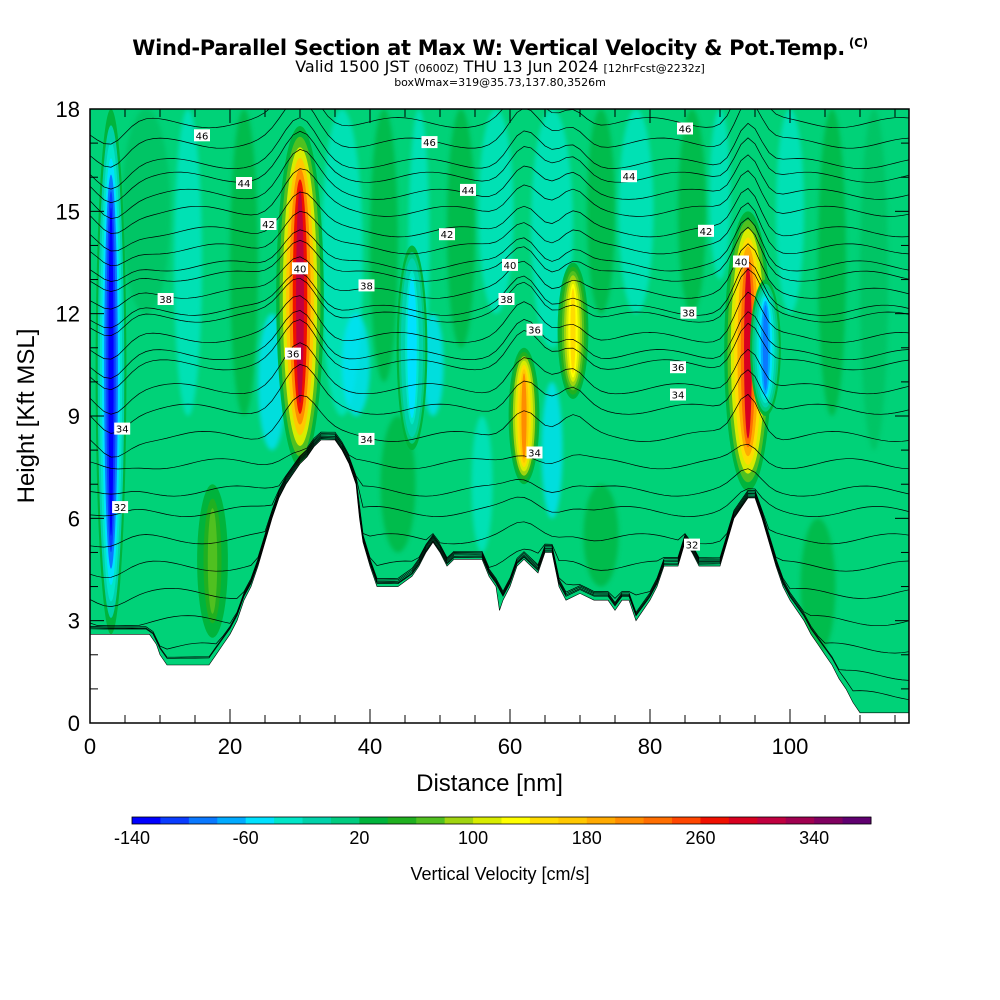 Image resolution: width=1000 pixels, height=1000 pixels. Describe the element at coordinates (650, 746) in the screenshot. I see `x-tick-label: 80` at that location.